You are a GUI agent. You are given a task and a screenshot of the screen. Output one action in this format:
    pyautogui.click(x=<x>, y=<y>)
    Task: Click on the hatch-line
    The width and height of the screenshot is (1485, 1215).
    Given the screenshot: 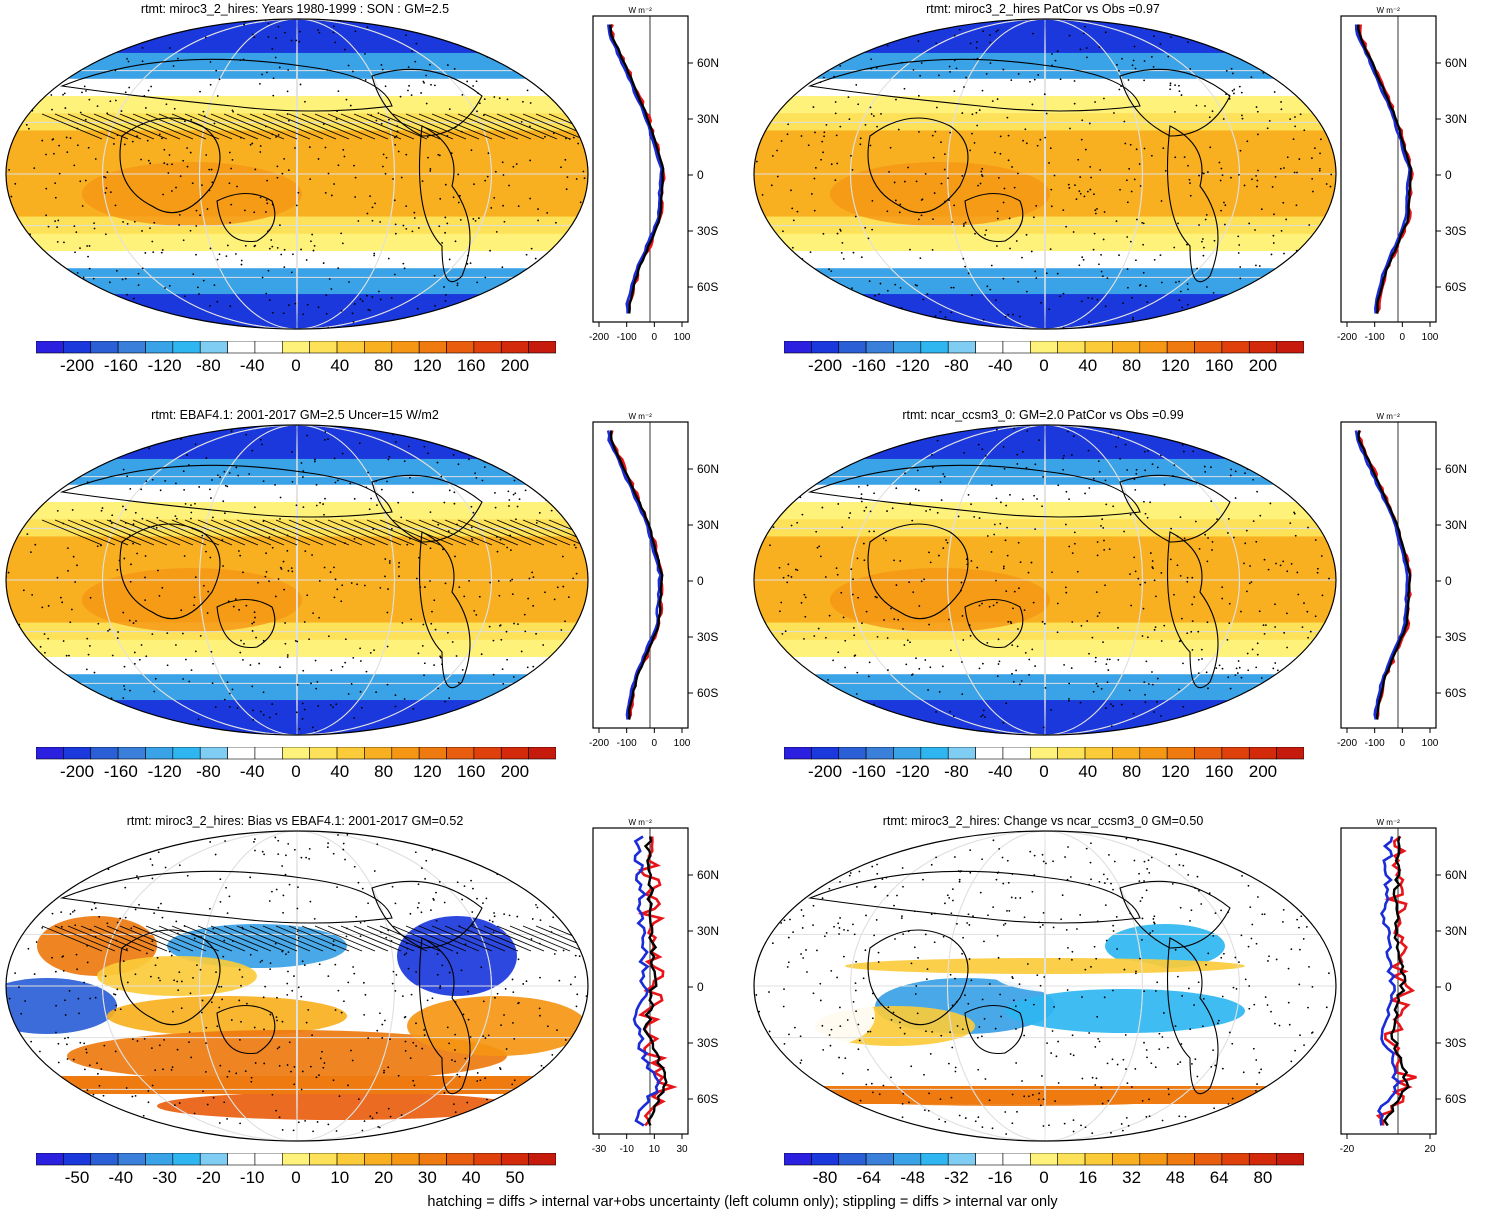 What is the action you would take?
    pyautogui.click(x=111, y=532)
    